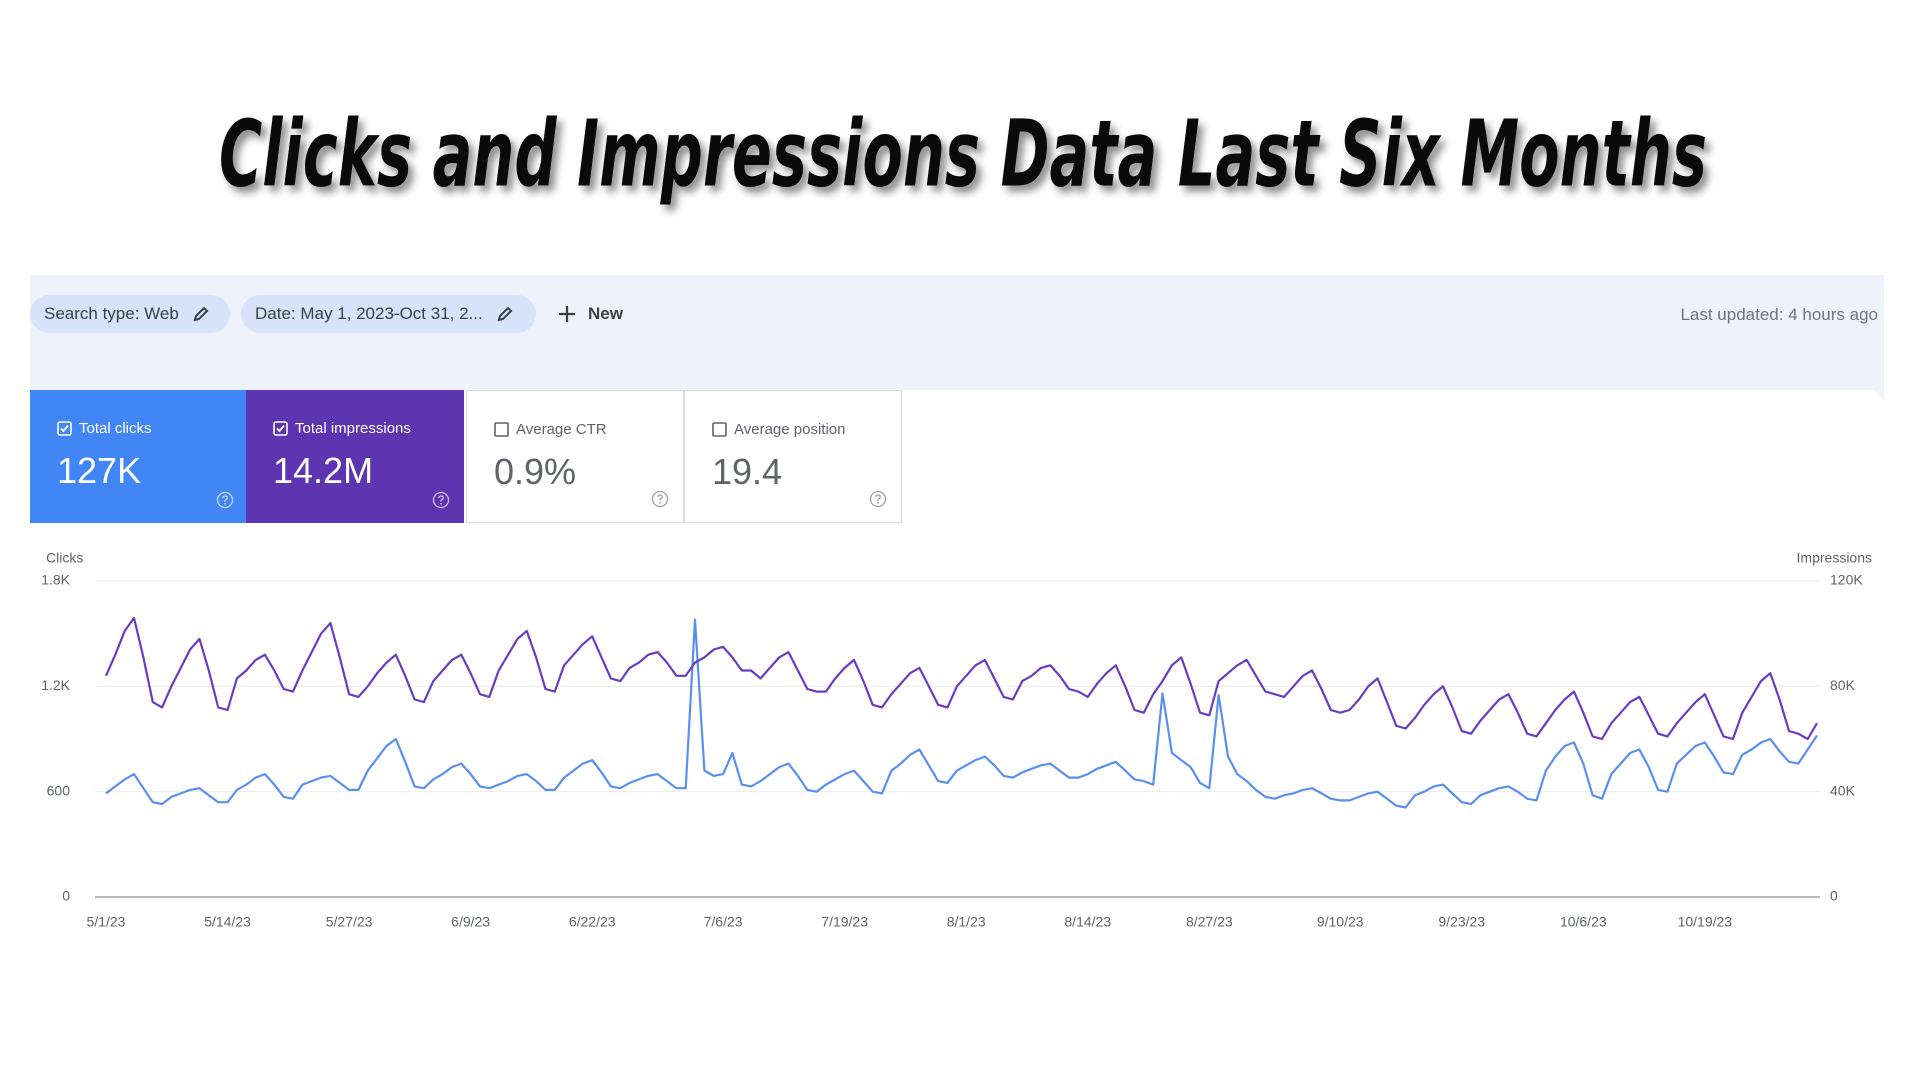 The height and width of the screenshot is (1080, 1920). Describe the element at coordinates (723, 922) in the screenshot. I see `x-tick-label: 7/6/23` at that location.